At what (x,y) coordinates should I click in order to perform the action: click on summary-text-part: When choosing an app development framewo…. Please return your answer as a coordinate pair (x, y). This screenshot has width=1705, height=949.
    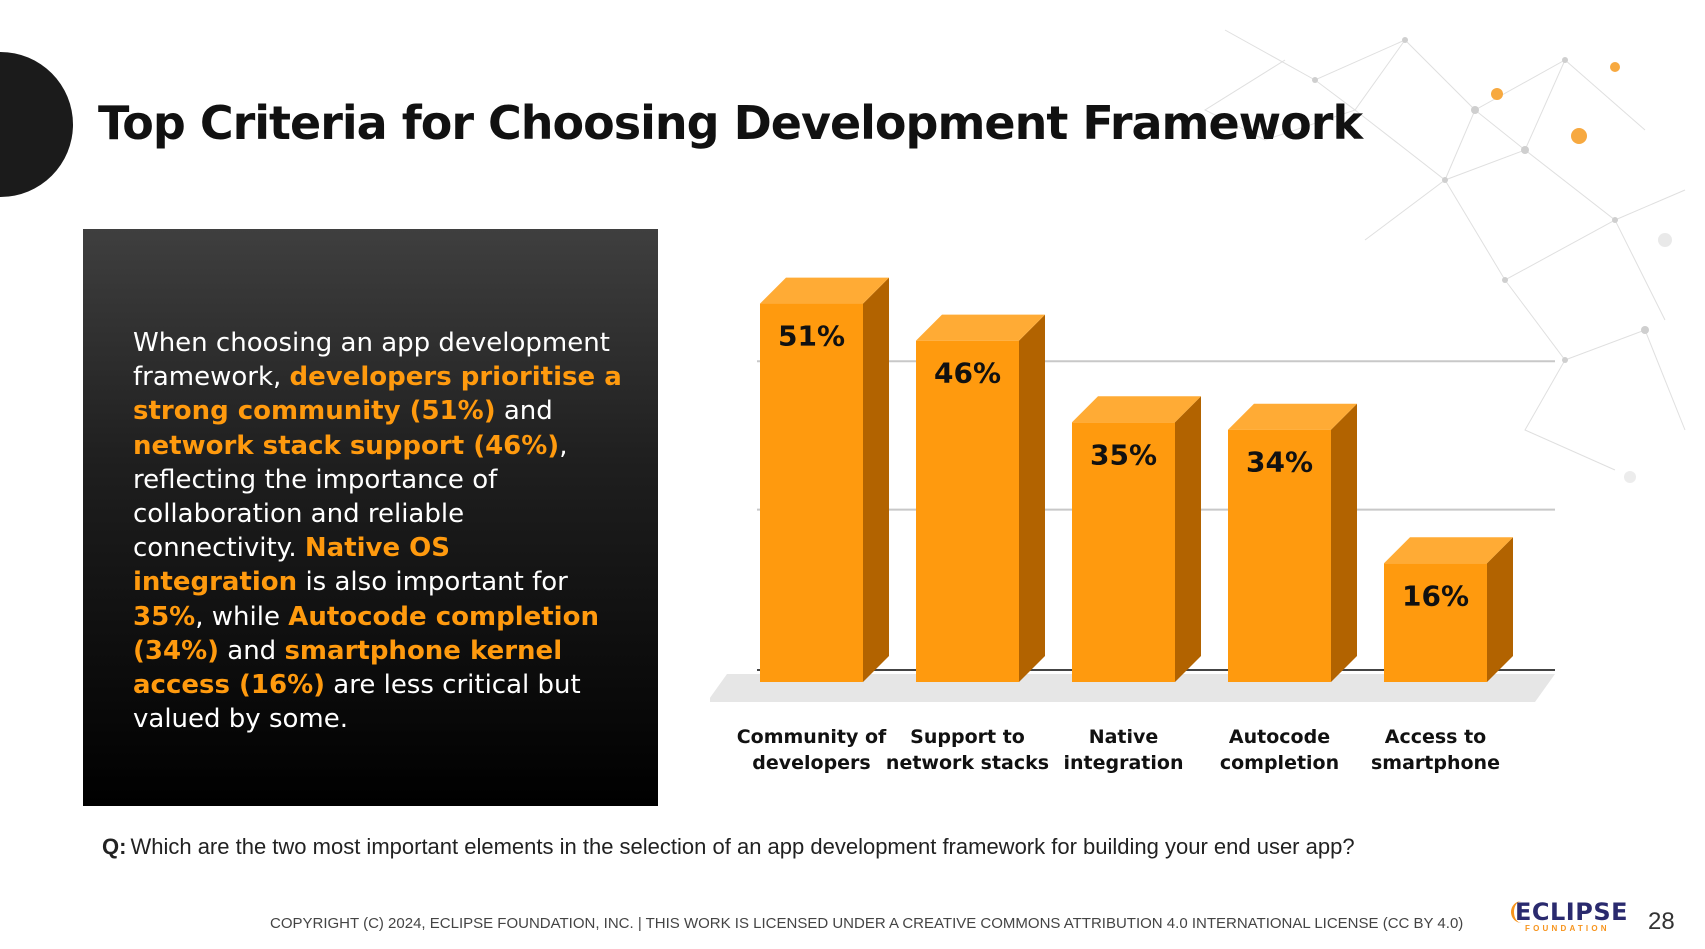
    Looking at the image, I should click on (371, 360).